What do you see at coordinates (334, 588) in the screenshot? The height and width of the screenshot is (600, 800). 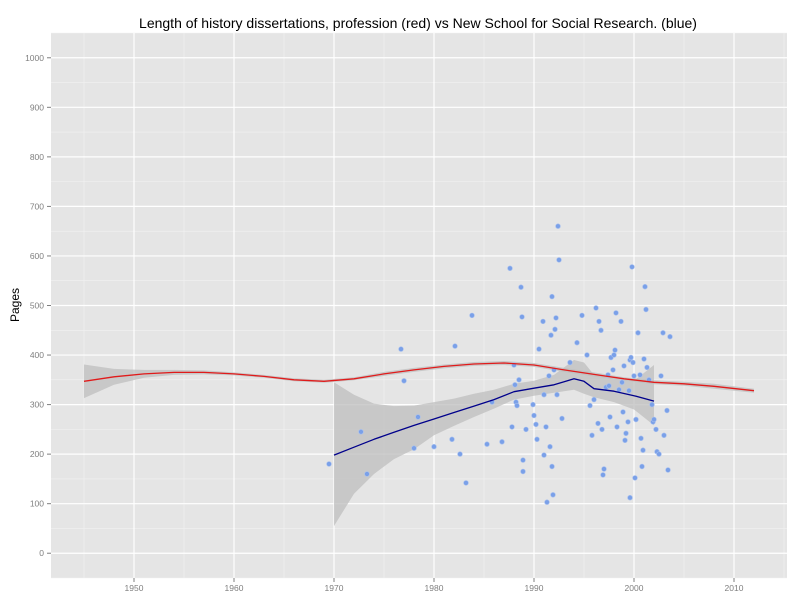 I see `x-tick-label: 1970` at bounding box center [334, 588].